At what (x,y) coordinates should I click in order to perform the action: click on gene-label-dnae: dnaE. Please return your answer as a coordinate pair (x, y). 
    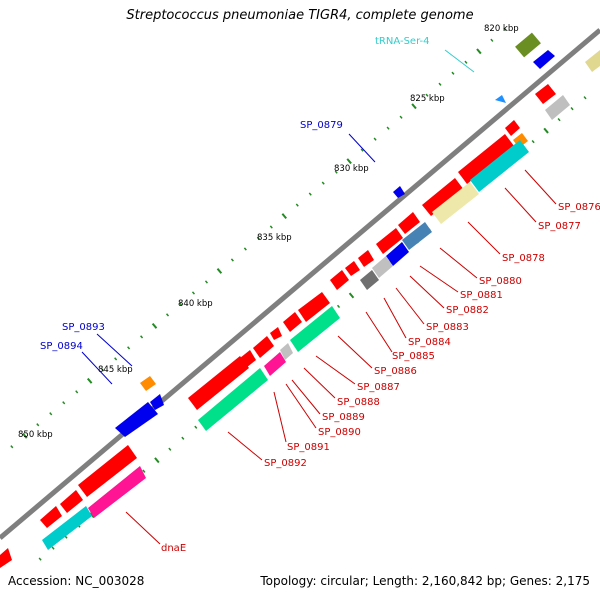
    Looking at the image, I should click on (173, 548).